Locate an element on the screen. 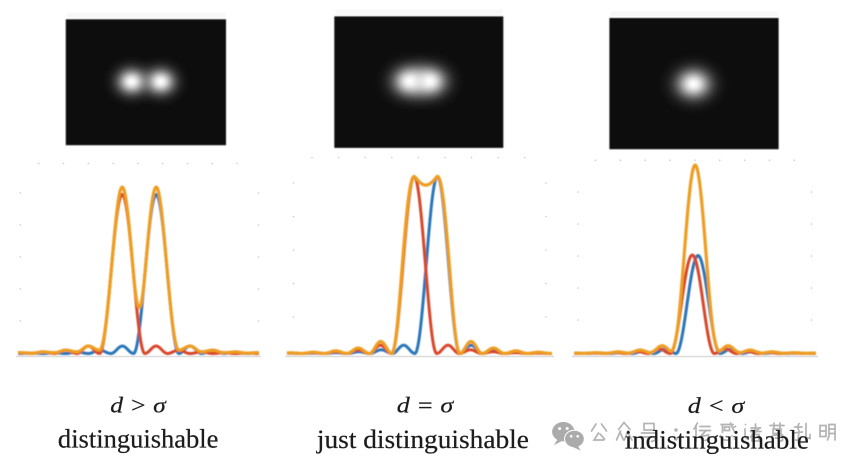 The height and width of the screenshot is (469, 868). svg-text: distinguishable is located at coordinates (138, 438).